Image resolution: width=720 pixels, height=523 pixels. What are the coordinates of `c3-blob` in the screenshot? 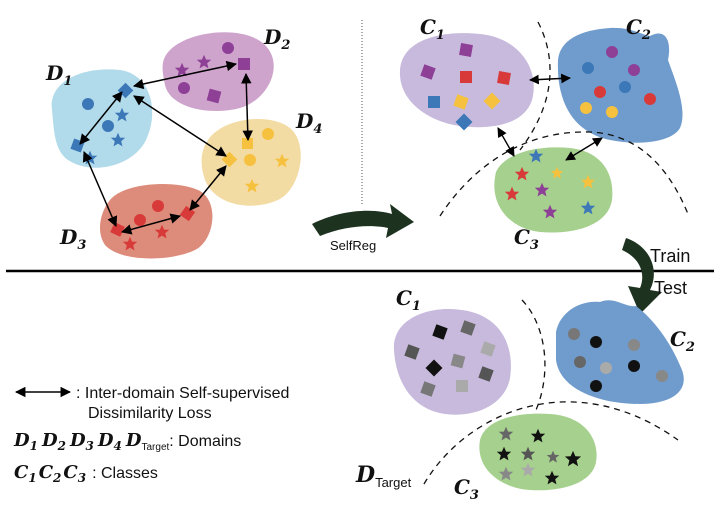 It's located at (553, 190).